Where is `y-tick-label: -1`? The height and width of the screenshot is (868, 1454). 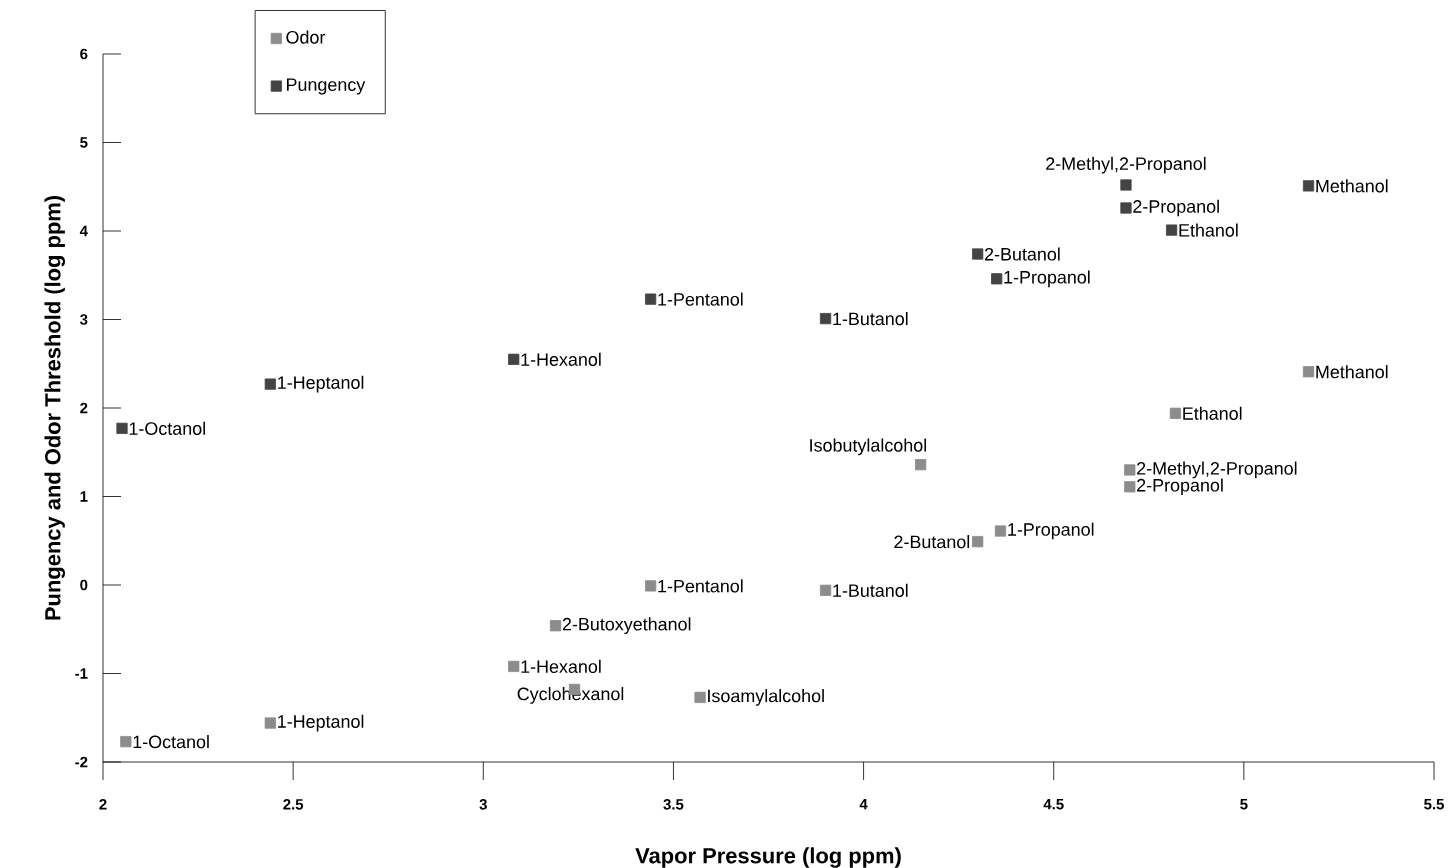
y-tick-label: -1 is located at coordinates (81, 673).